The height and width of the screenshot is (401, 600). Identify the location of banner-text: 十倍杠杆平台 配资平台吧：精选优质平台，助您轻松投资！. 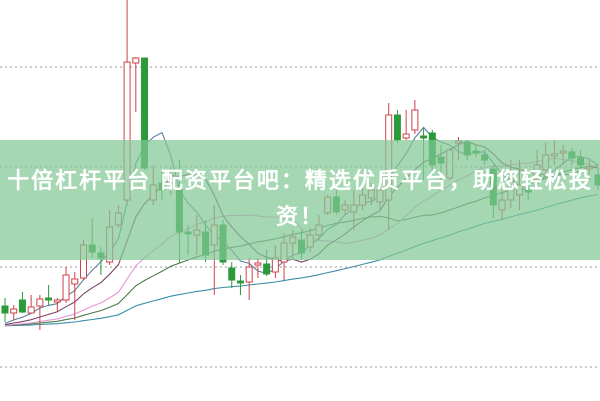
(300, 199).